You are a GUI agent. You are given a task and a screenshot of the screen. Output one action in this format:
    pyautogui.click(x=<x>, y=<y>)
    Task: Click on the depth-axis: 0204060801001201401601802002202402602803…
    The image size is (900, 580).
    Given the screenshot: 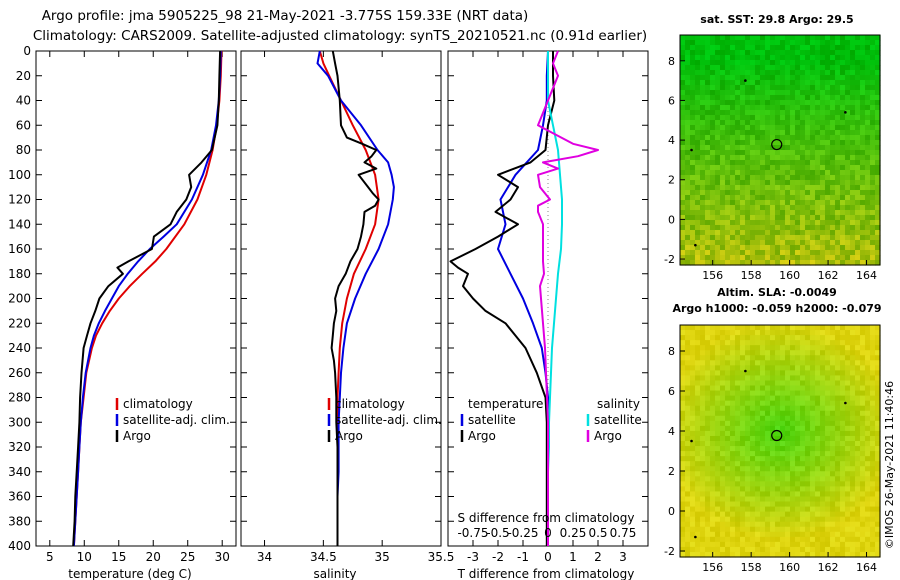 What is the action you would take?
    pyautogui.click(x=19, y=298)
    